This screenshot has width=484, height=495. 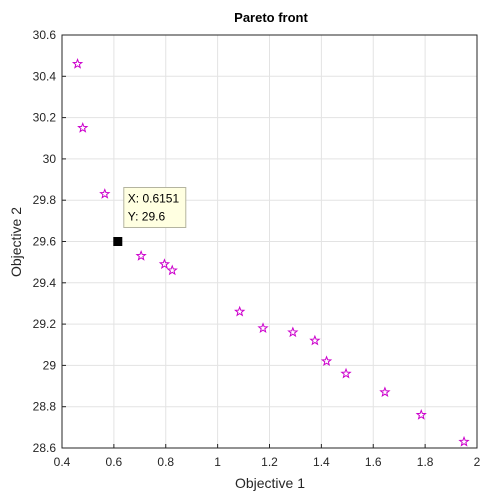 What do you see at coordinates (45, 200) in the screenshot?
I see `y-tick-label: 29.8` at bounding box center [45, 200].